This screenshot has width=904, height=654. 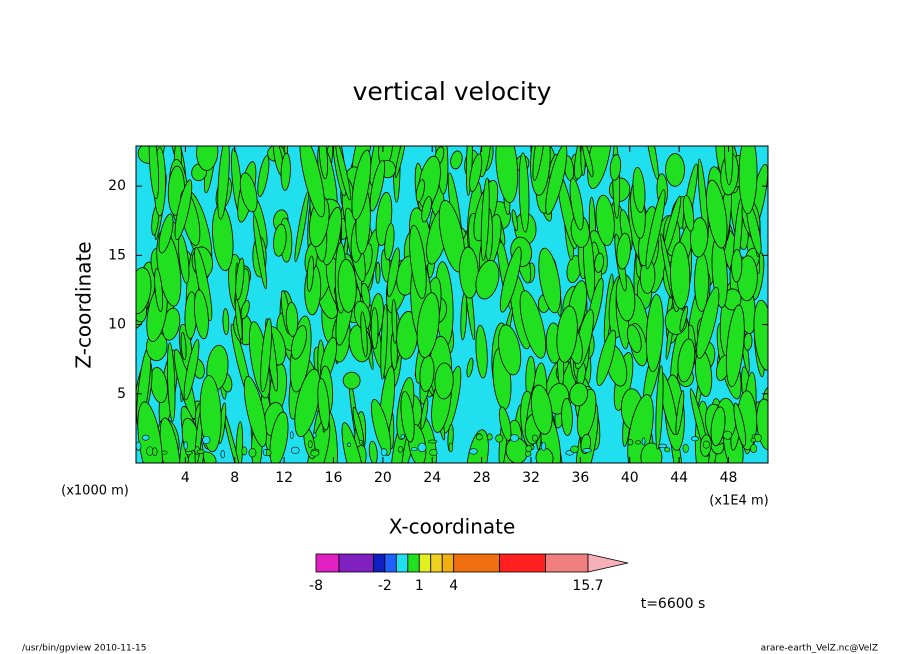 What do you see at coordinates (95, 491) in the screenshot?
I see `y-unit: (x1000 m)` at bounding box center [95, 491].